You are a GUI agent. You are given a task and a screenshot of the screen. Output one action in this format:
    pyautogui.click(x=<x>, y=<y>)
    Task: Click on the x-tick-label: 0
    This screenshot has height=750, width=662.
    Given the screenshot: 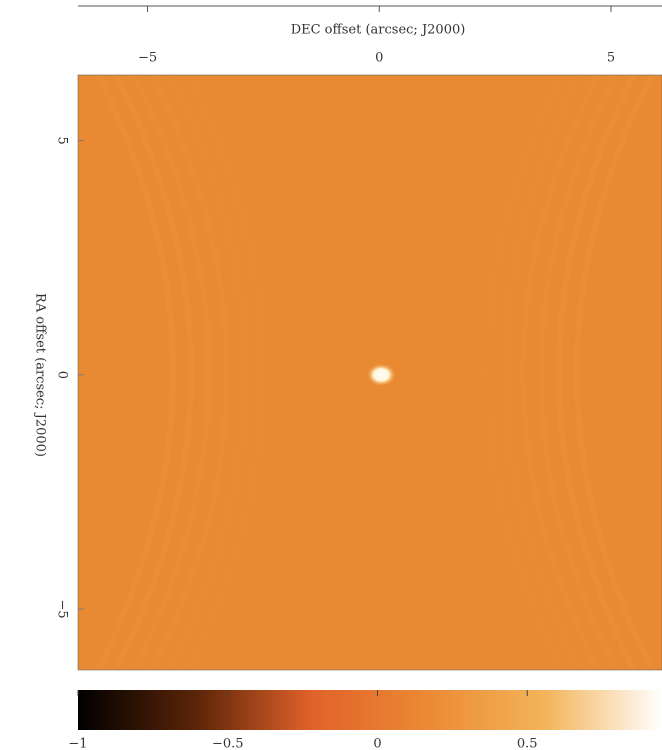 What is the action you would take?
    pyautogui.click(x=379, y=58)
    